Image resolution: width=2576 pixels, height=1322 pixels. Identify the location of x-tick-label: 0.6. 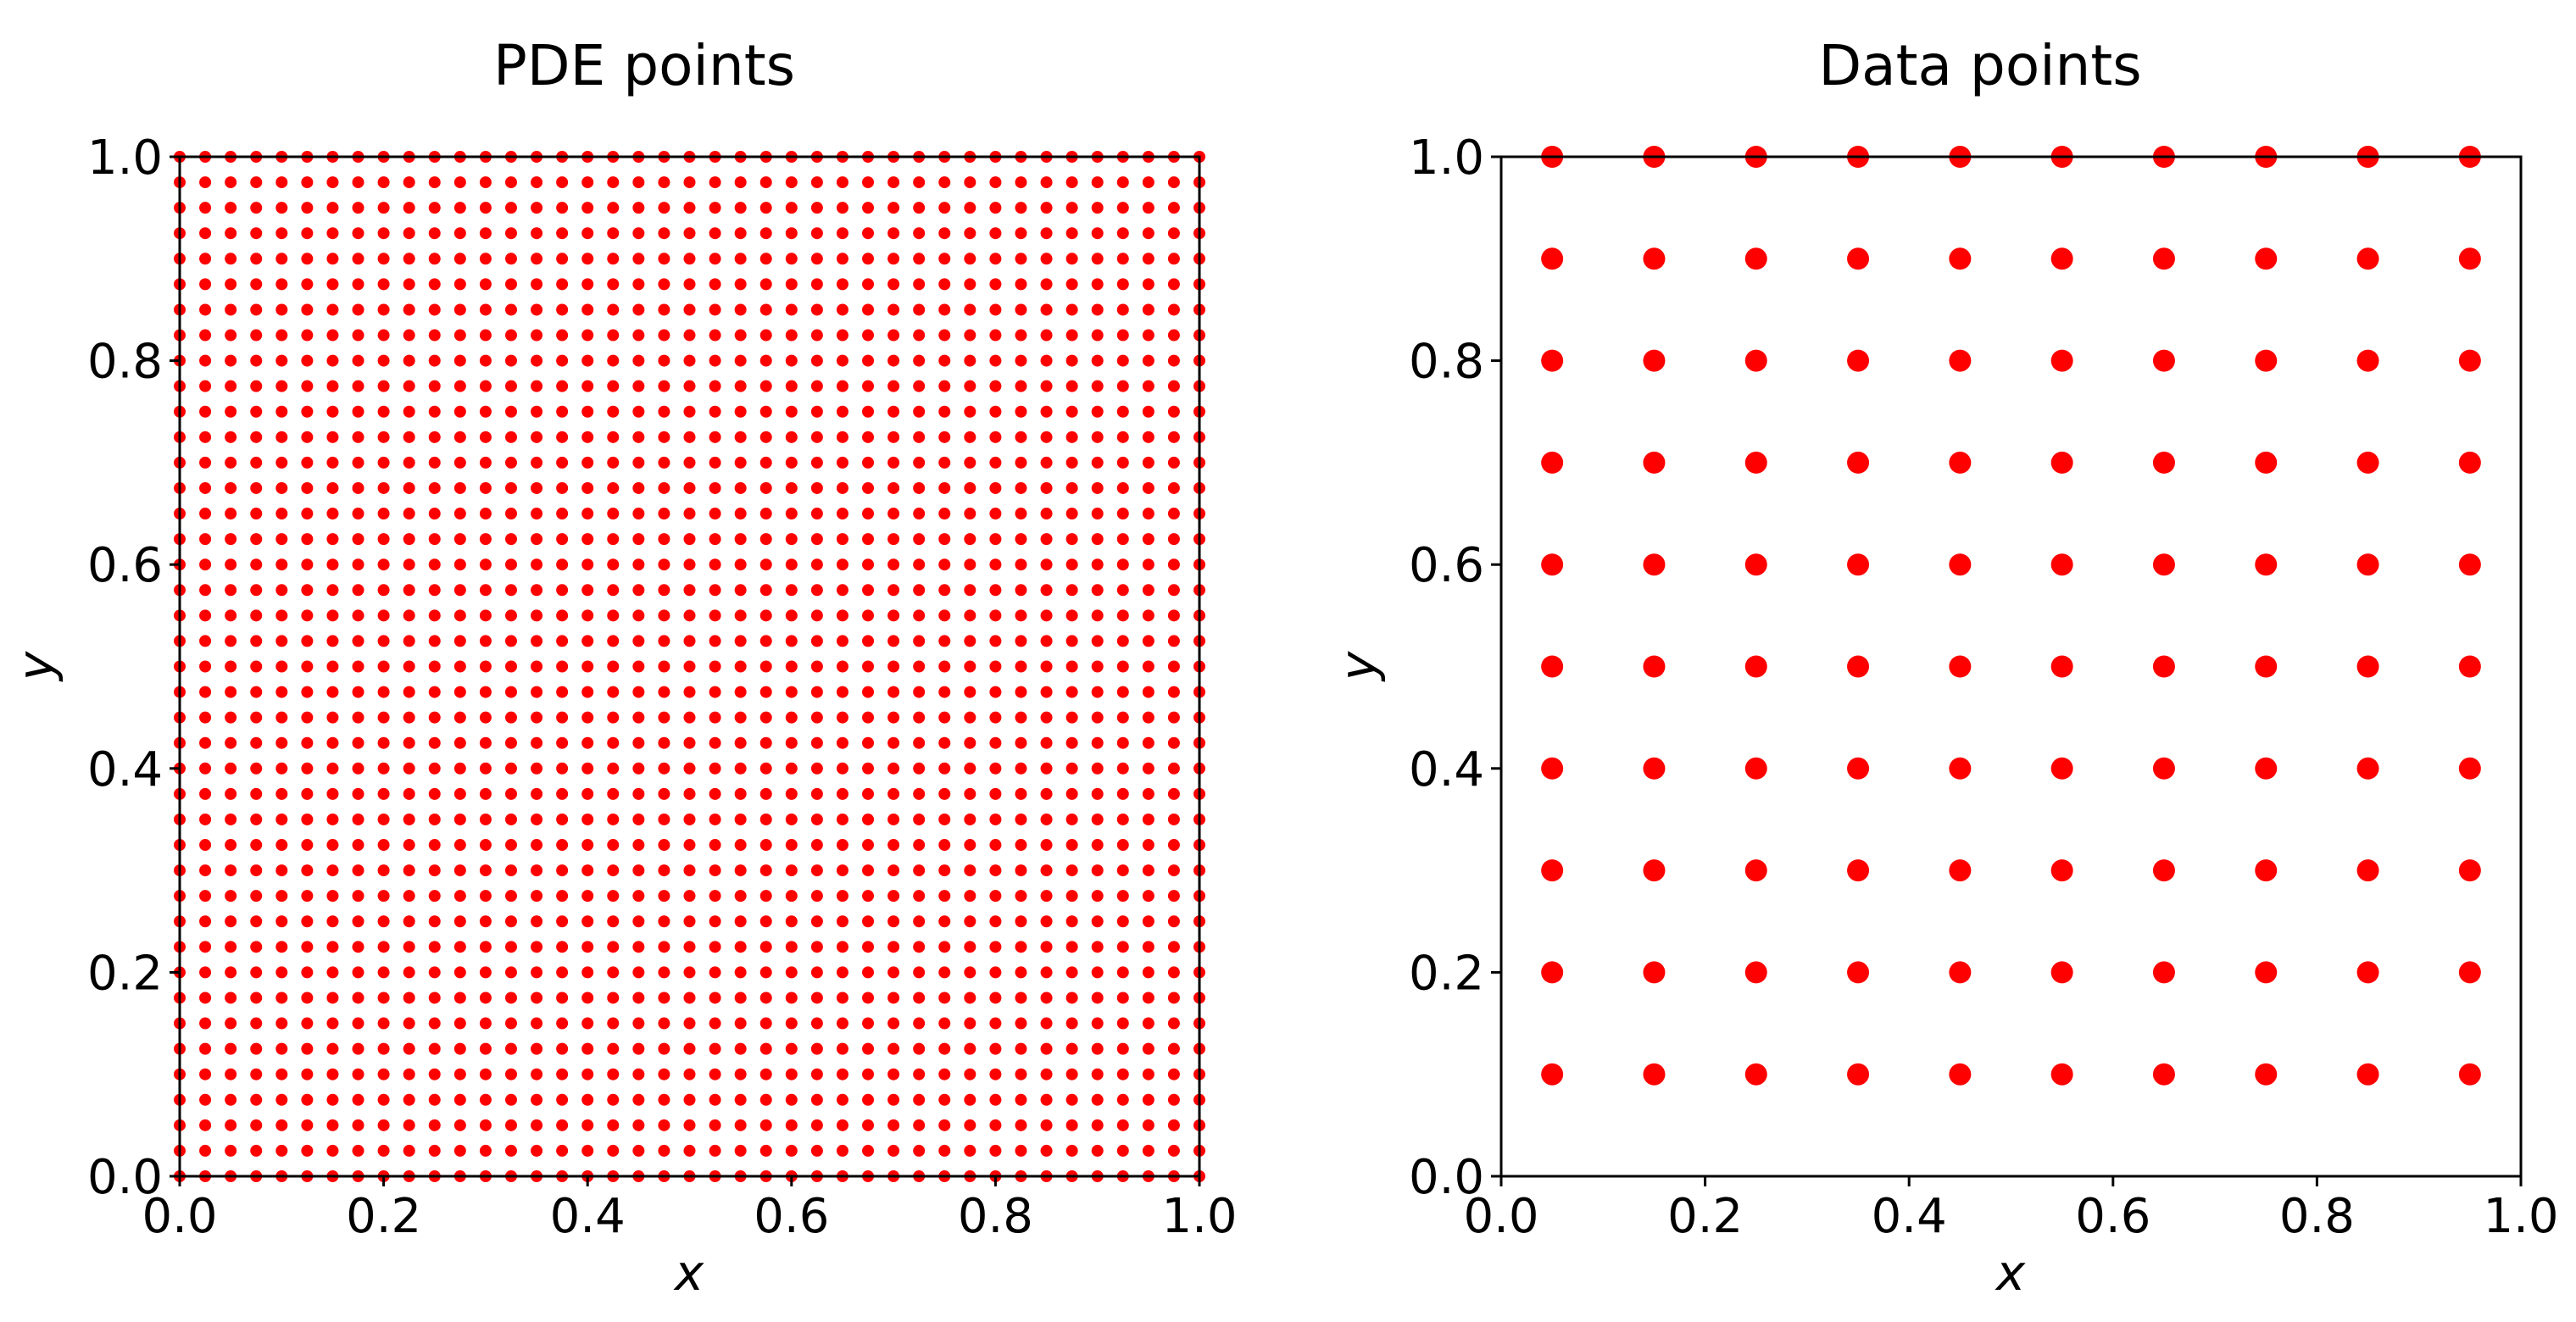
(2112, 1216).